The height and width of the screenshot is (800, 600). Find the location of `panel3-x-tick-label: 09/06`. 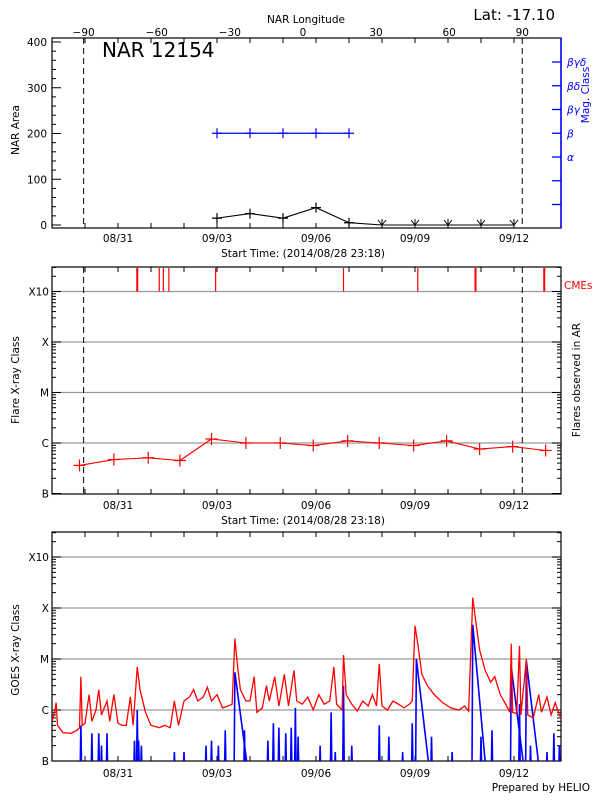

panel3-x-tick-label: 09/06 is located at coordinates (316, 774).